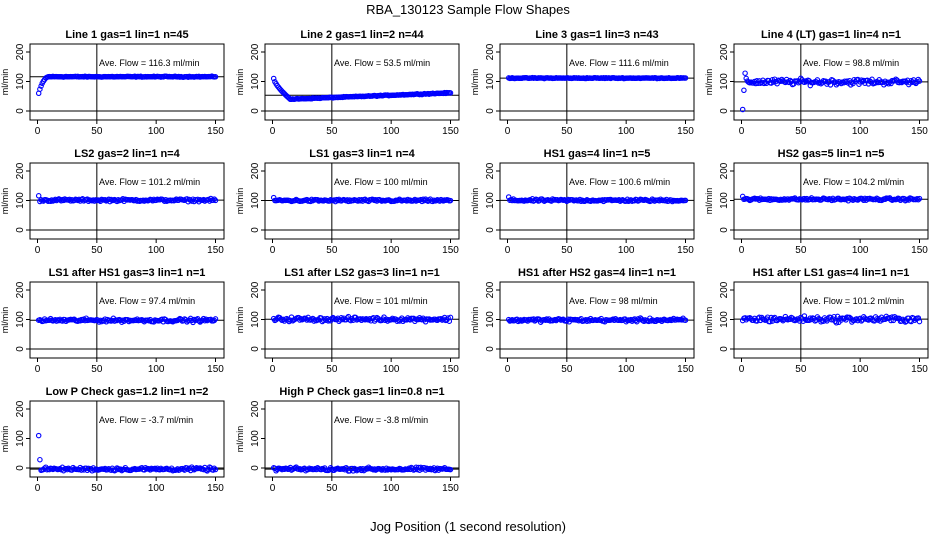  I want to click on panel-title: HS2 gas=5 lin=1 n=5, so click(831, 154).